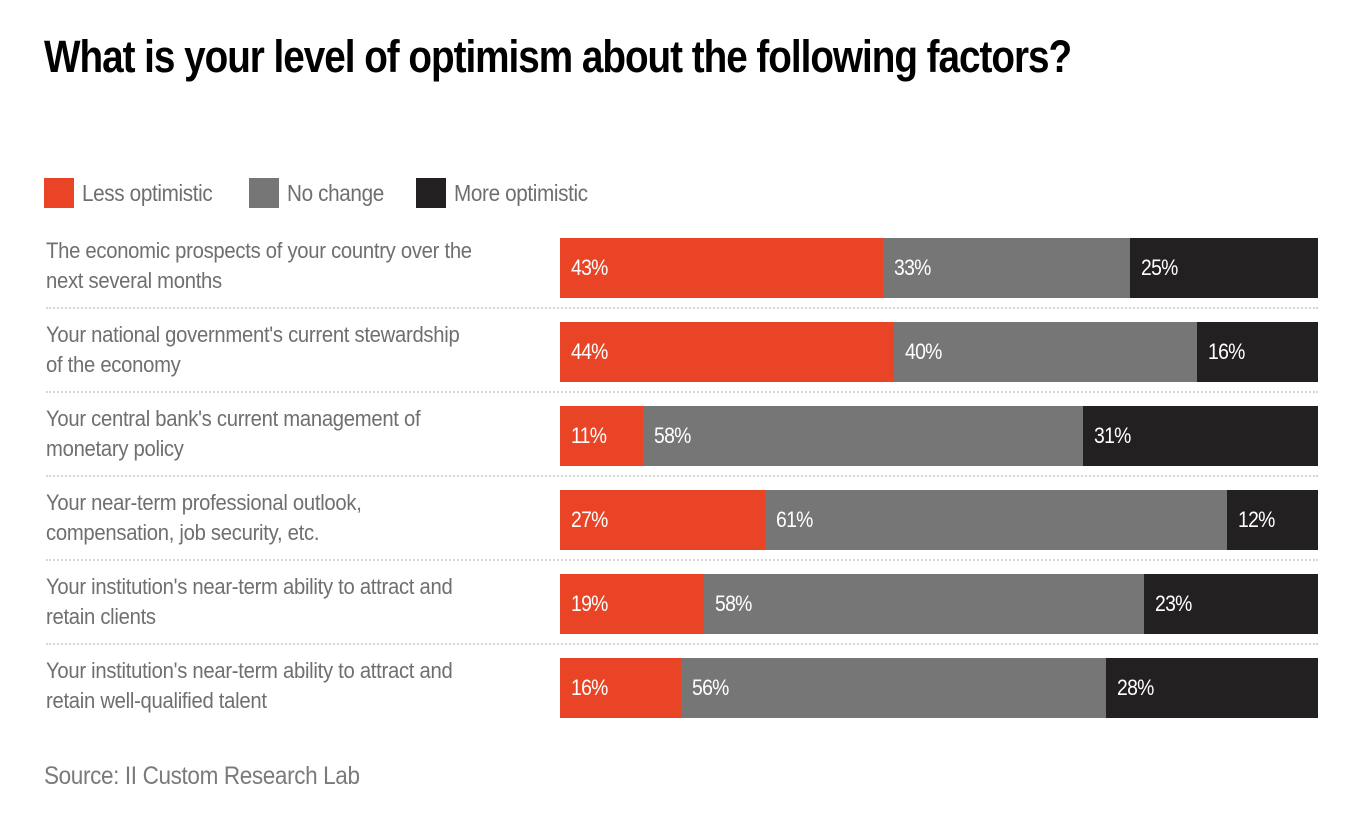  I want to click on legend-label-no-change: No change, so click(335, 192).